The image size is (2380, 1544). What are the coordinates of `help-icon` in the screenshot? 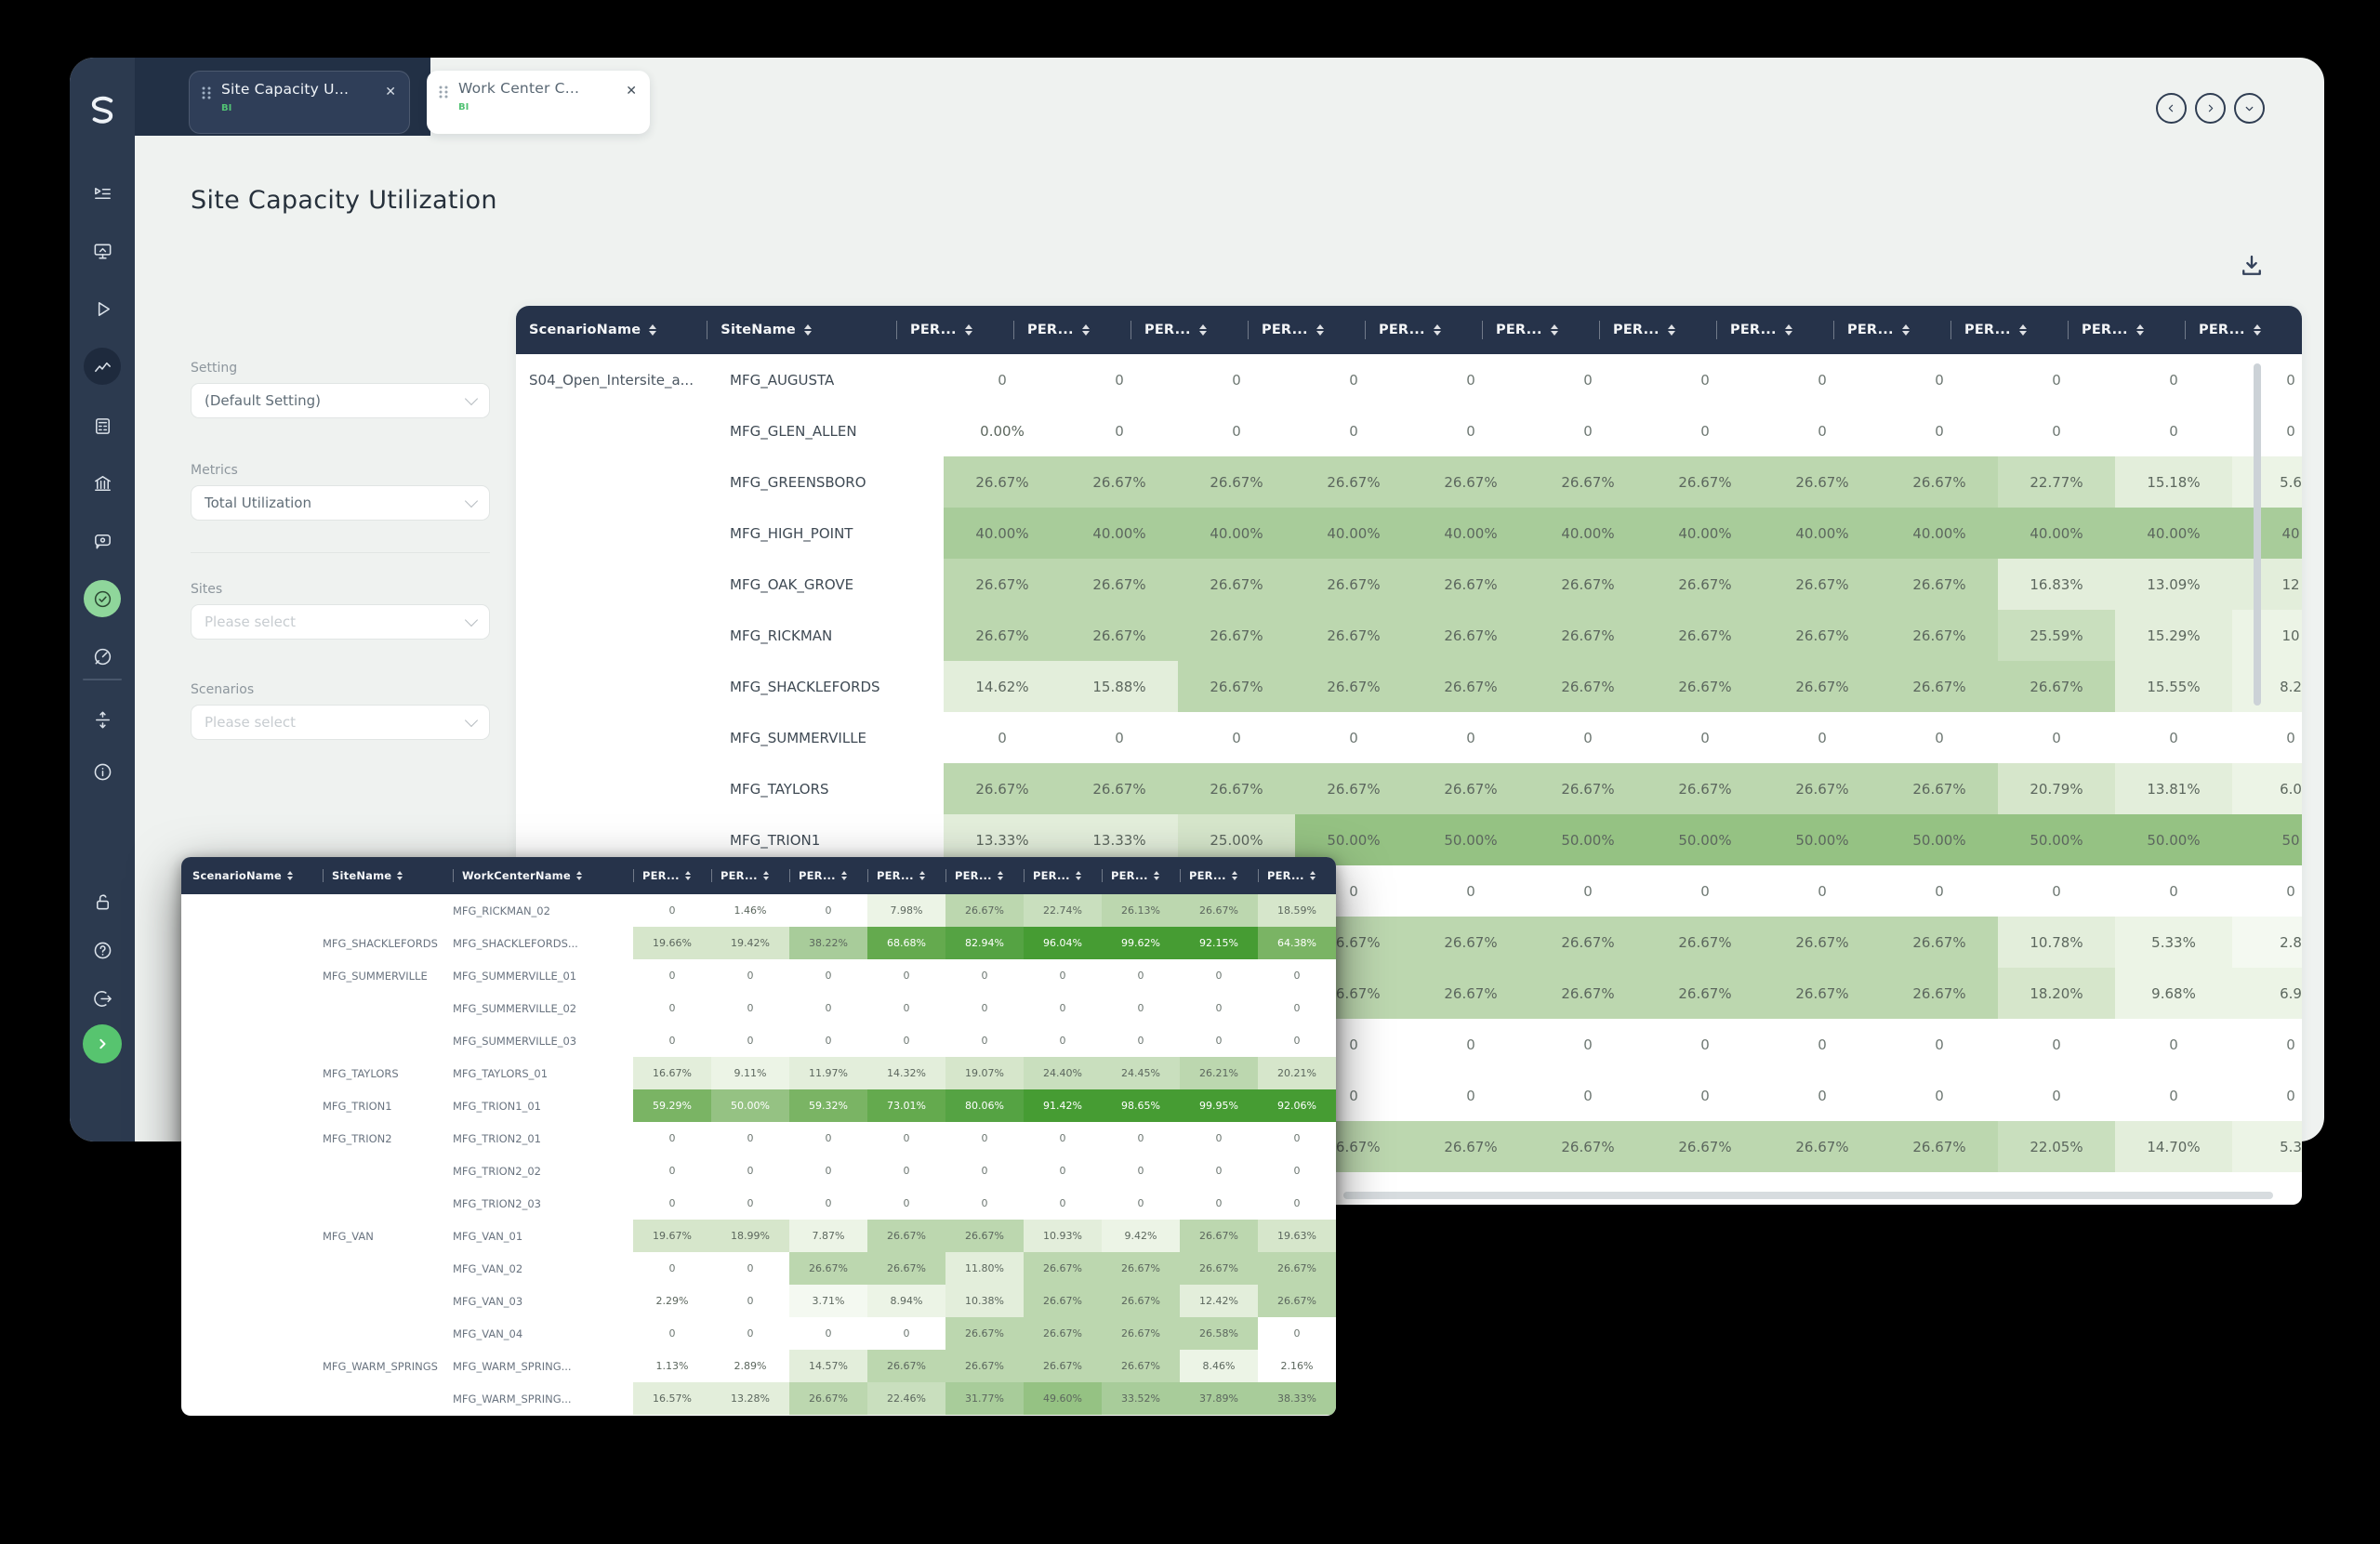 It's located at (102, 950).